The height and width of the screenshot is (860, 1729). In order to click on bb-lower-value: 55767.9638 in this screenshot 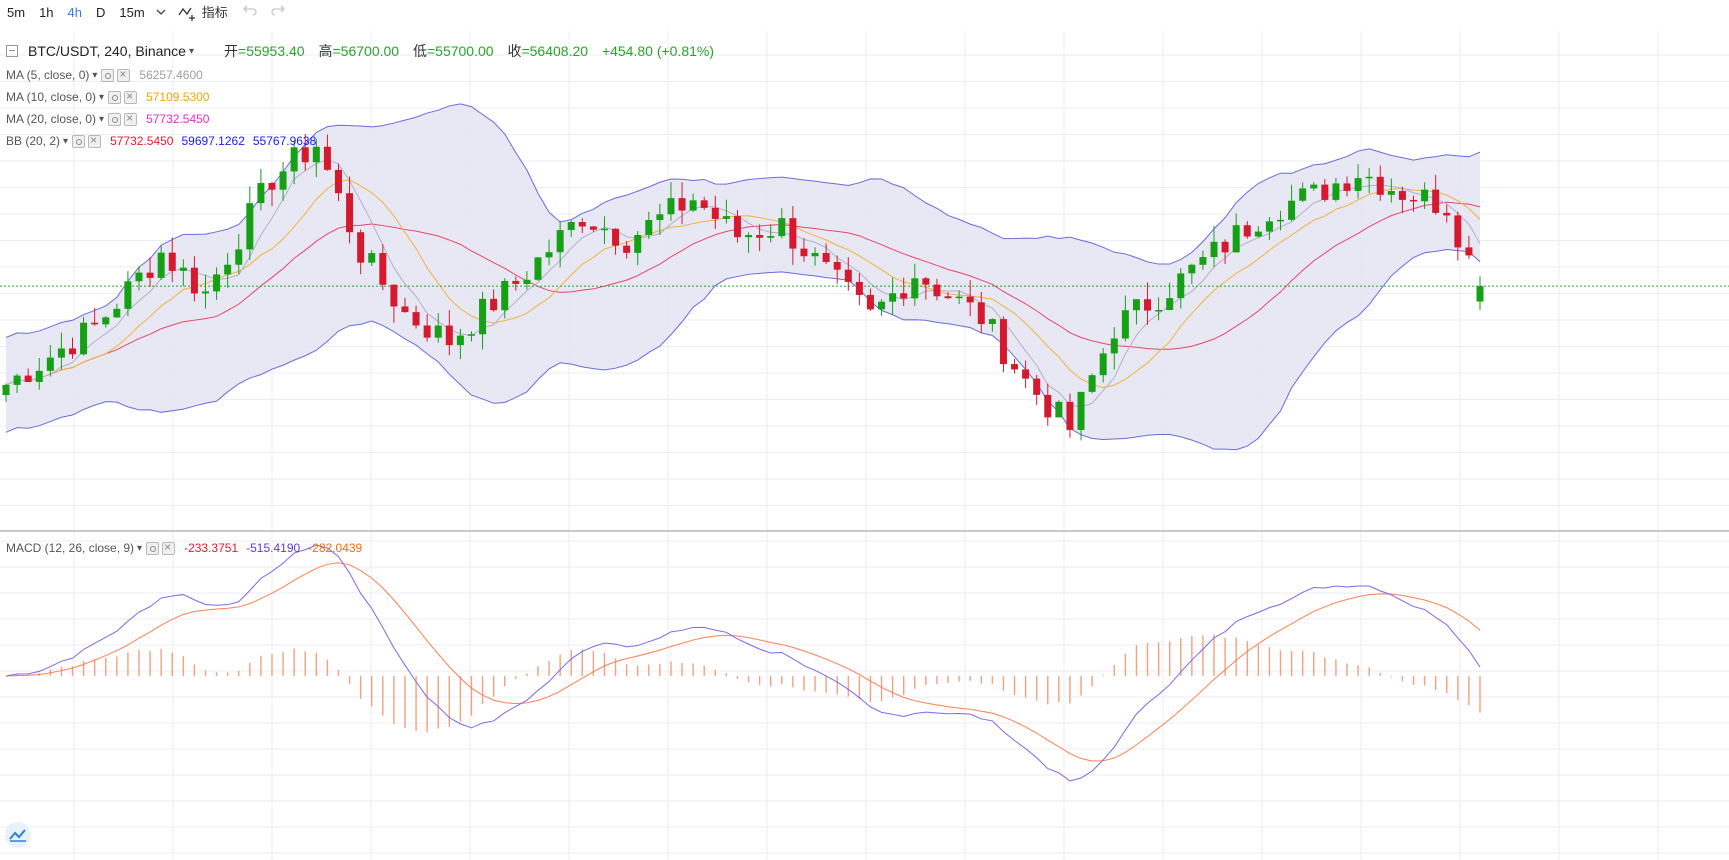, I will do `click(284, 141)`.